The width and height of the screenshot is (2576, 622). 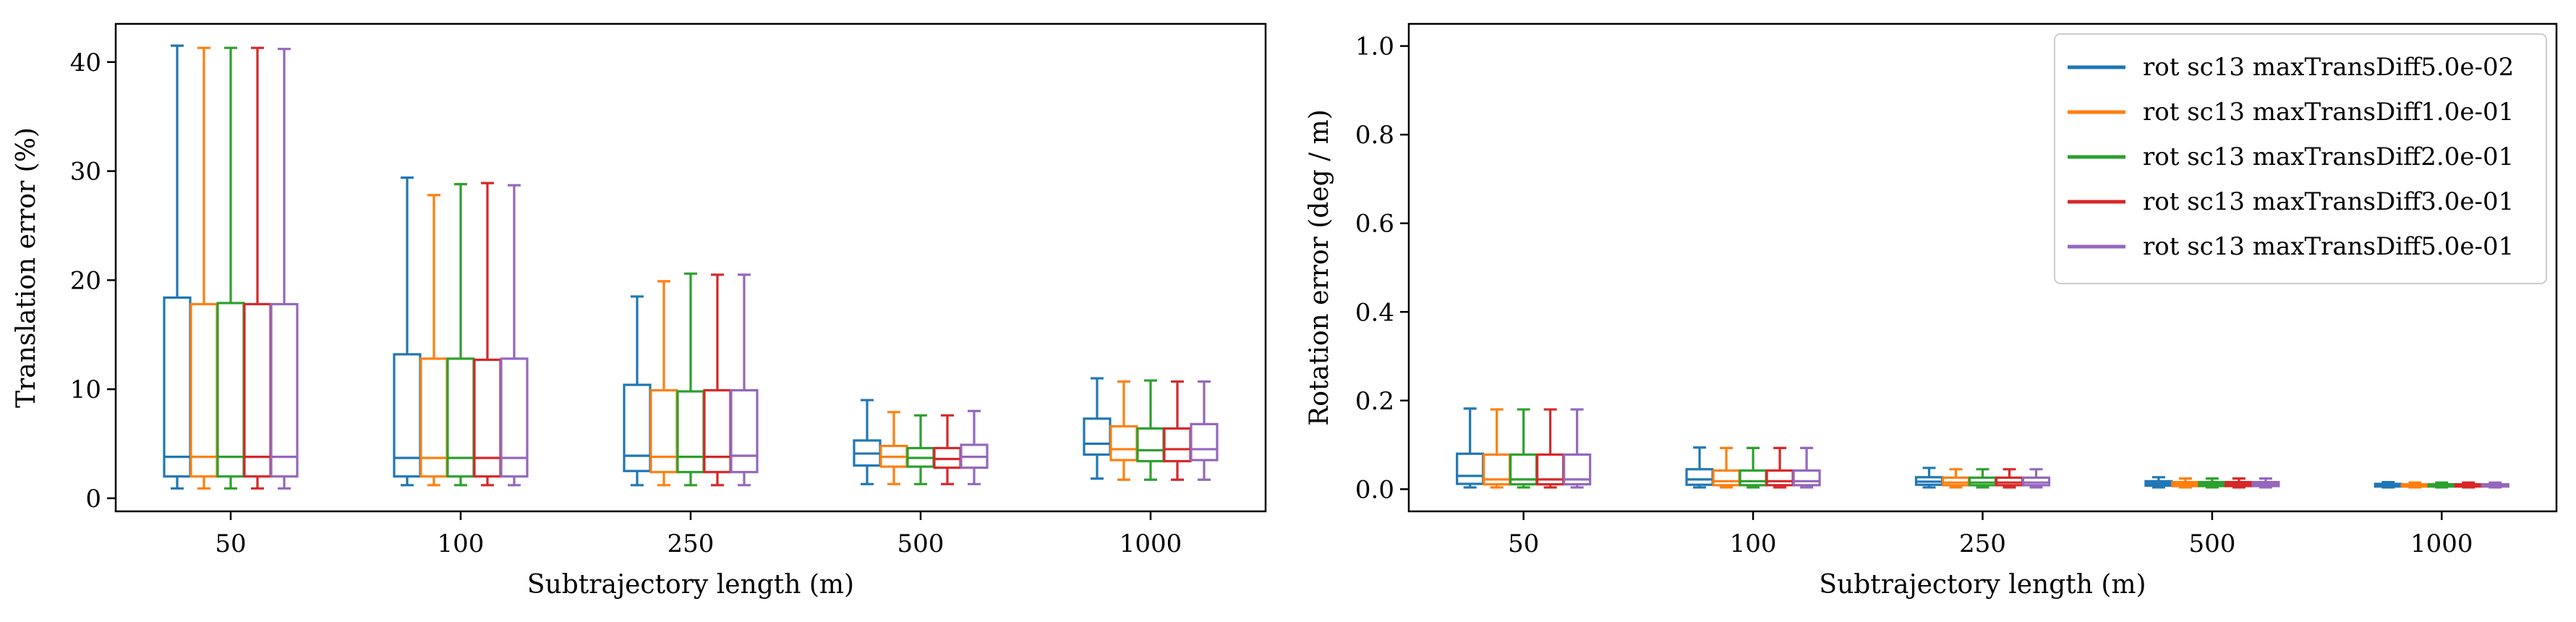 What do you see at coordinates (1754, 543) in the screenshot?
I see `x-tick-label: 100` at bounding box center [1754, 543].